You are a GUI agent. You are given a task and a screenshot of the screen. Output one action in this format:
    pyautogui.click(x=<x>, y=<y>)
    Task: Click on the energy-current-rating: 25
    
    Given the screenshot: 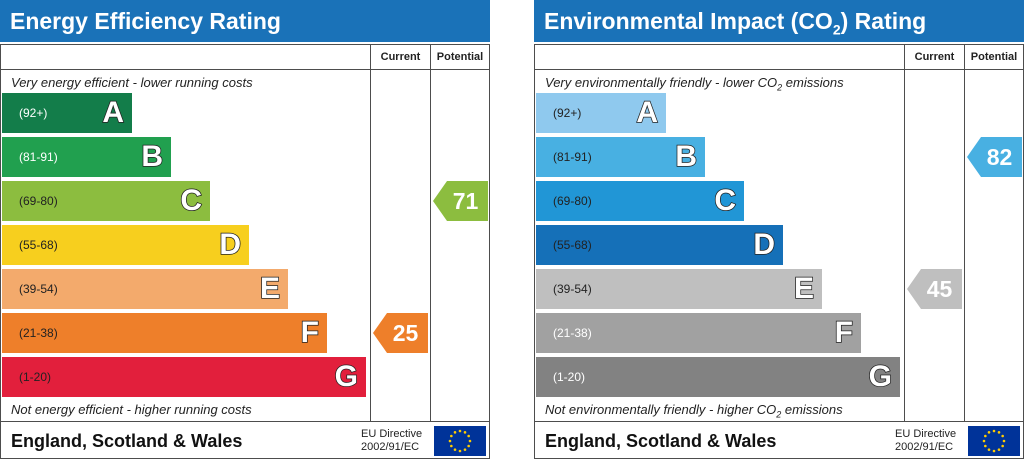 What is the action you would take?
    pyautogui.click(x=400, y=333)
    